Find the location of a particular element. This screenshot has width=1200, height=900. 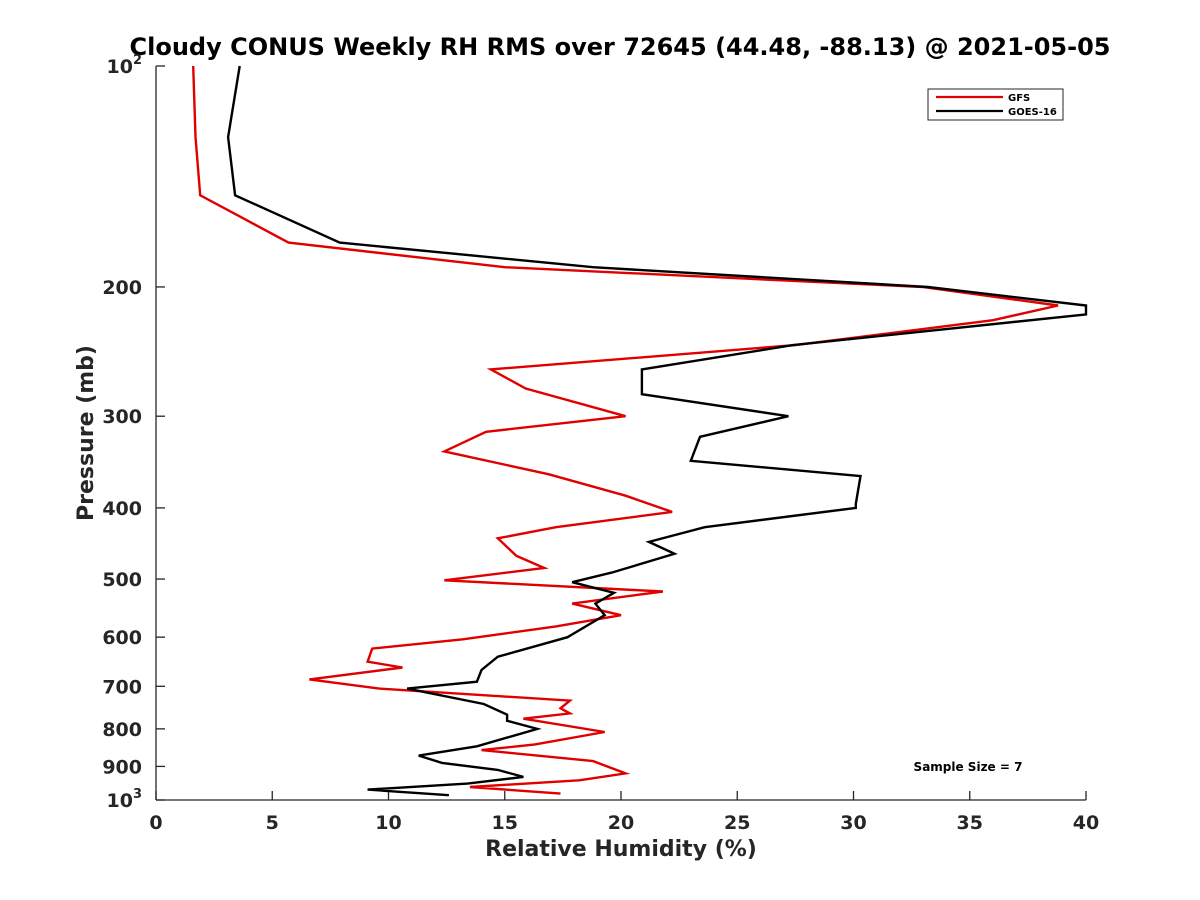

x-tick-label: 0 is located at coordinates (155, 823).